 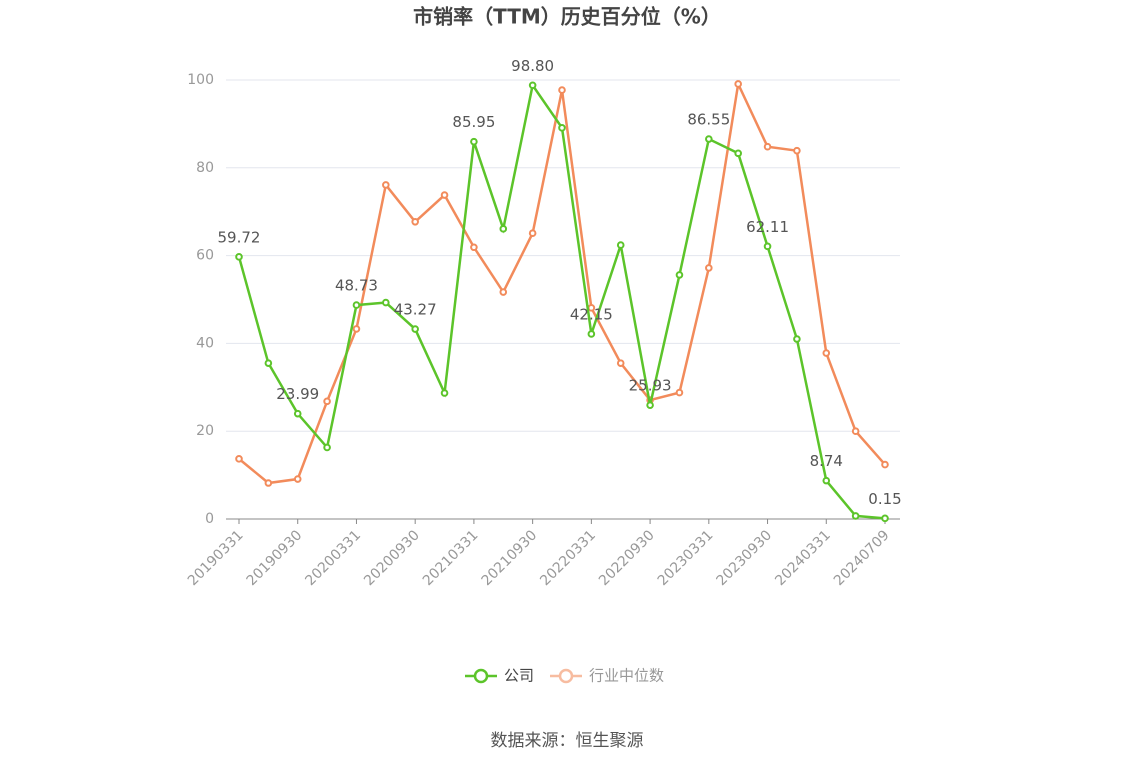 What do you see at coordinates (239, 237) in the screenshot?
I see `data-label: 59.72` at bounding box center [239, 237].